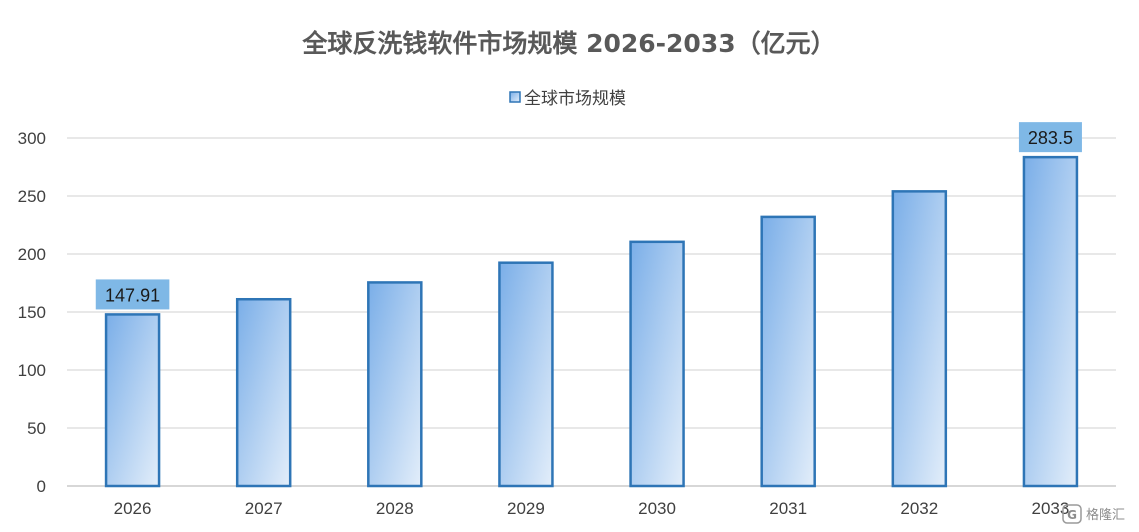 This screenshot has width=1139, height=532. Describe the element at coordinates (1105, 515) in the screenshot. I see `watermark-text: 格隆汇` at that location.